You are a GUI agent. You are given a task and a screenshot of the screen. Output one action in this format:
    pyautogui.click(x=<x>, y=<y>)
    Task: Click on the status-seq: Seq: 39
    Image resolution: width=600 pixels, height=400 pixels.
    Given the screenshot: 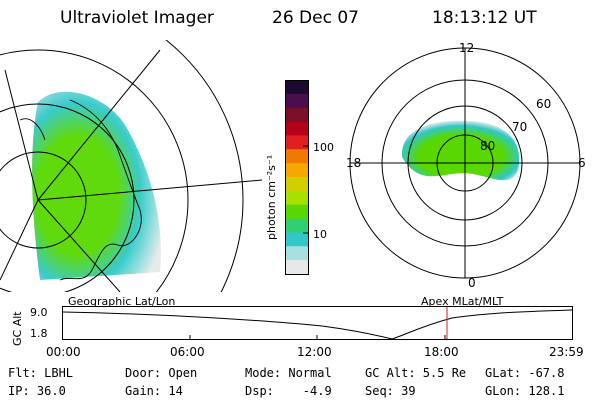 What is the action you would take?
    pyautogui.click(x=390, y=391)
    